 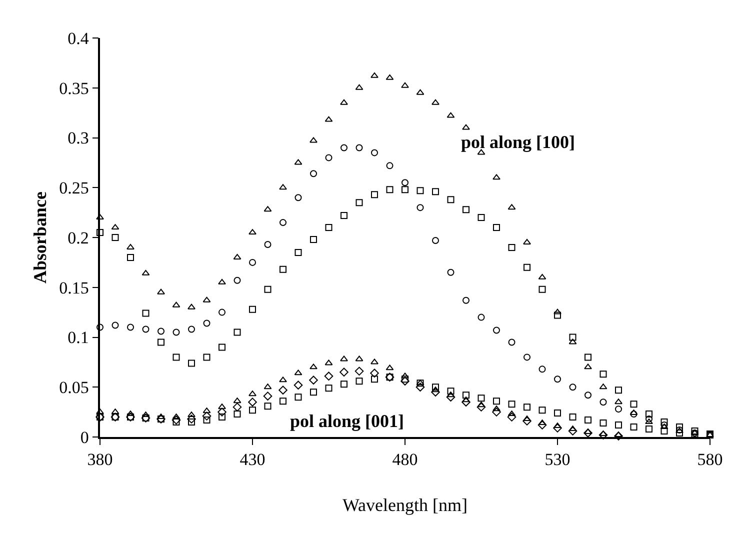 What do you see at coordinates (74, 288) in the screenshot?
I see `y-tick-label: 0.15` at bounding box center [74, 288].